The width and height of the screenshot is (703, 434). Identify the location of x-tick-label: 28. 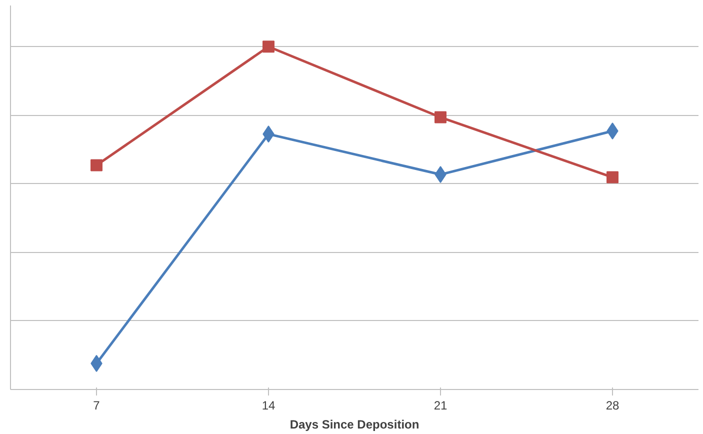
(613, 405).